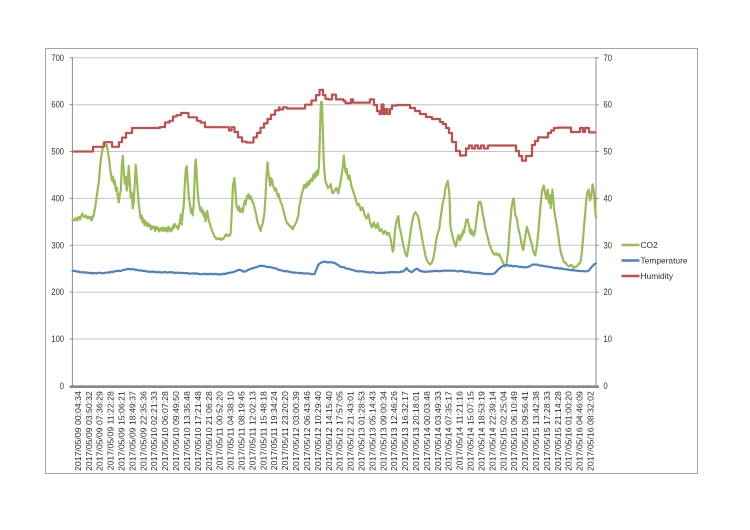 Image resolution: width=750 pixels, height=530 pixels. Describe the element at coordinates (503, 431) in the screenshot. I see `svg-text: 2017/05/15 02:25:04` at that location.